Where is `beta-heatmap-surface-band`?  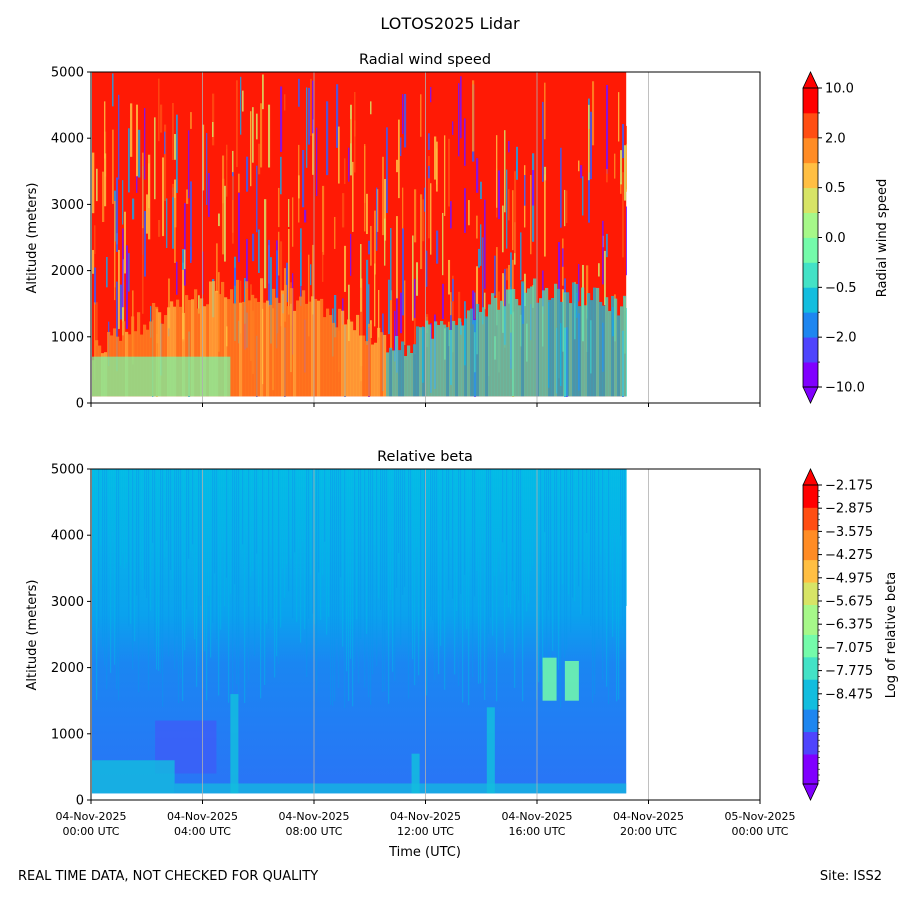 beta-heatmap-surface-band is located at coordinates (400, 788).